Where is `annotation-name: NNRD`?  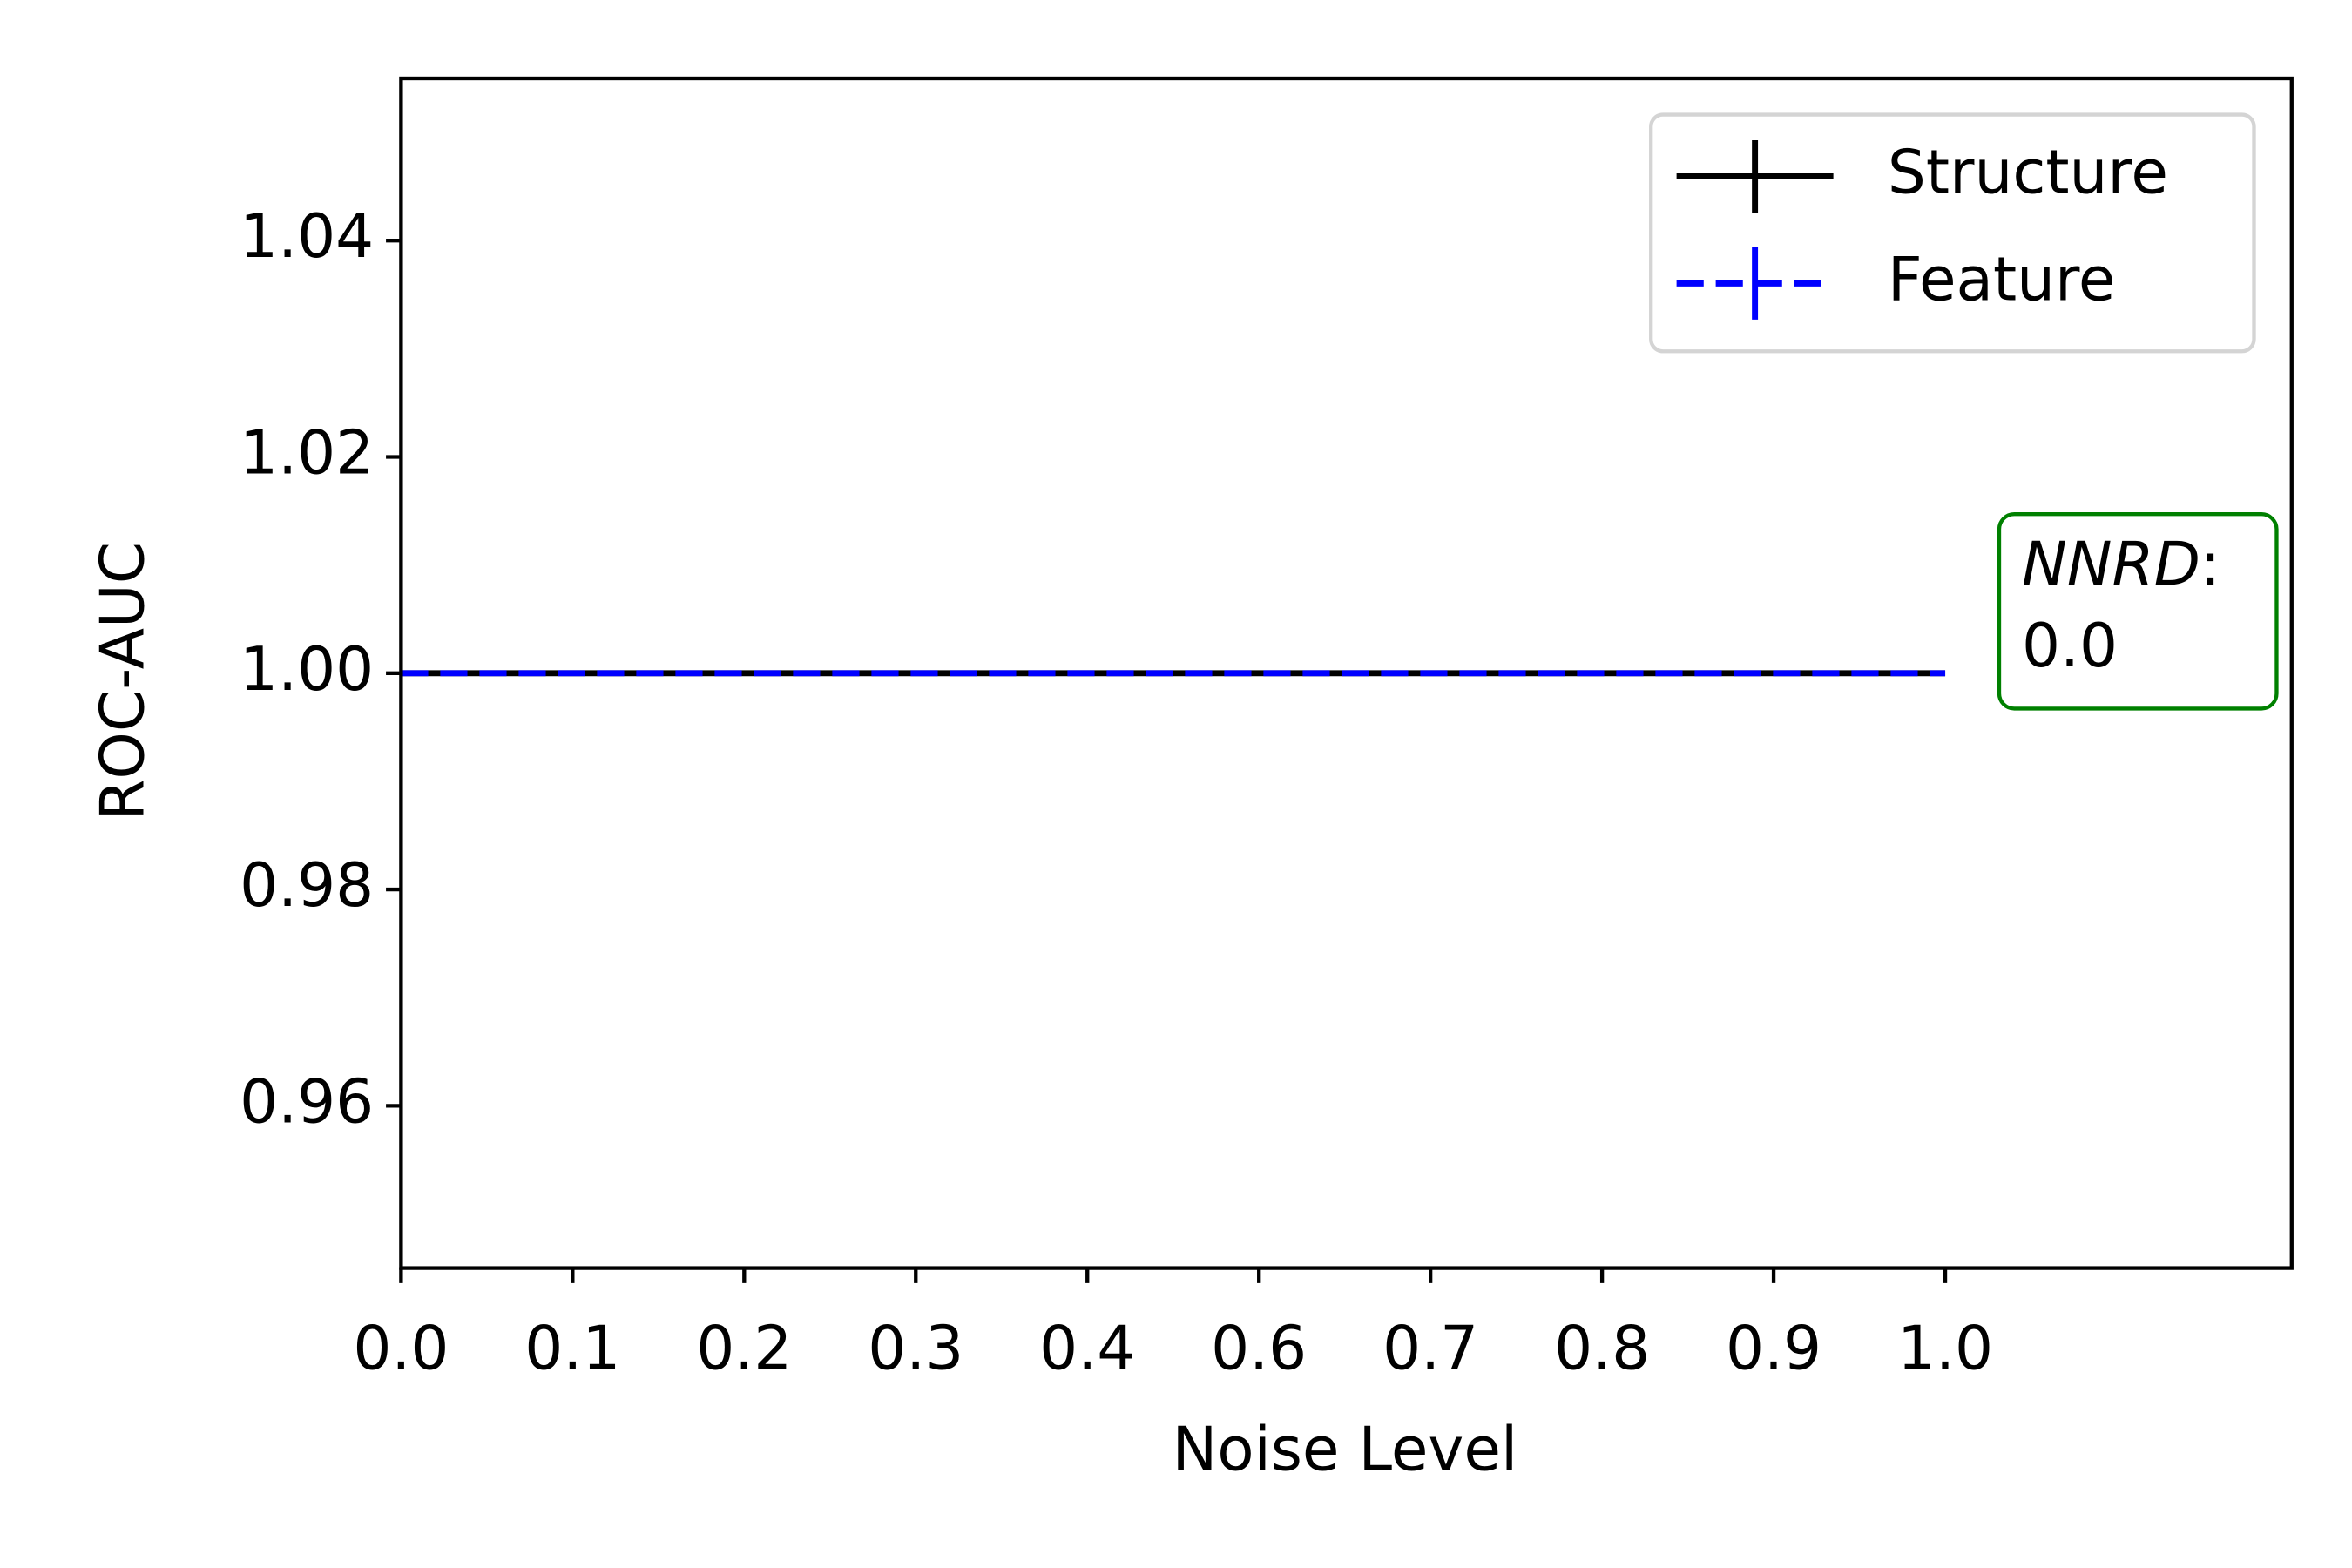
annotation-name: NNRD is located at coordinates (2111, 565).